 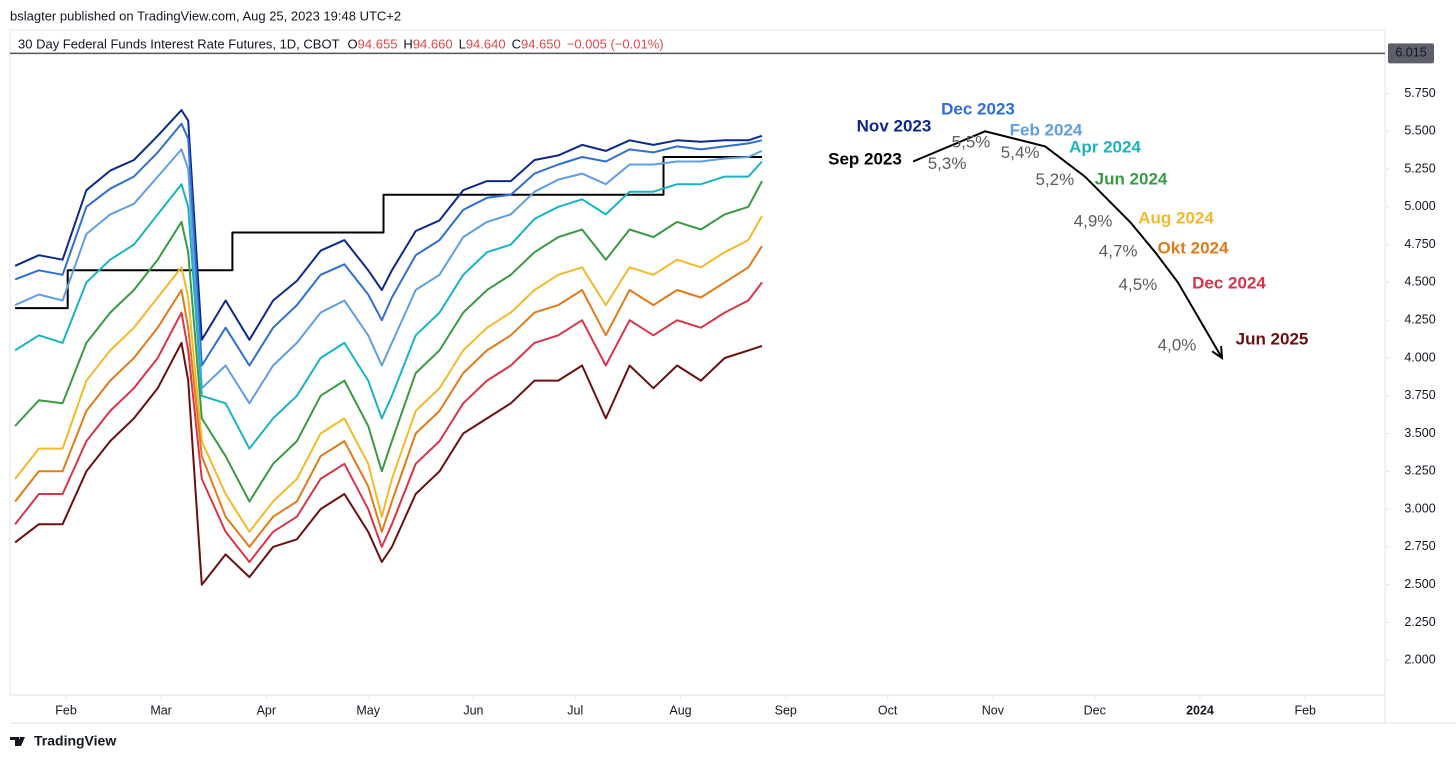 What do you see at coordinates (1419, 508) in the screenshot?
I see `y-tick-label: 3.000` at bounding box center [1419, 508].